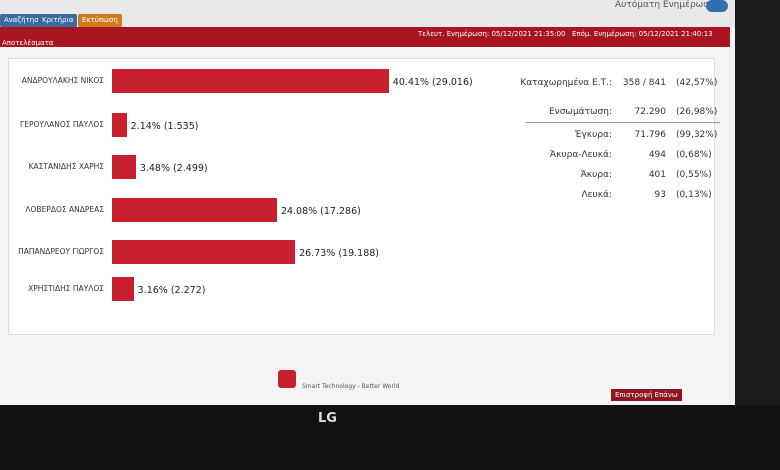 This screenshot has width=780, height=470. Describe the element at coordinates (717, 6) in the screenshot. I see `toggle` at that location.